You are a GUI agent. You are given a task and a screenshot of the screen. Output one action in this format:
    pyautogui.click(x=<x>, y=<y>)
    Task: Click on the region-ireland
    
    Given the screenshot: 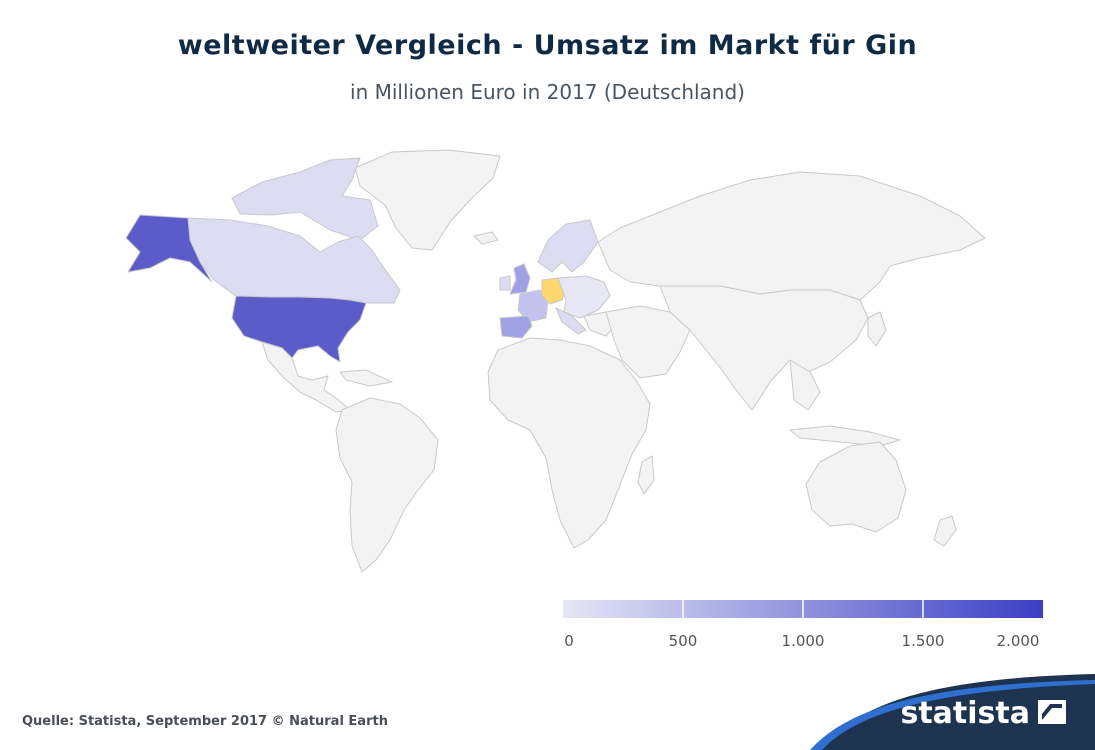 What is the action you would take?
    pyautogui.click(x=505, y=283)
    